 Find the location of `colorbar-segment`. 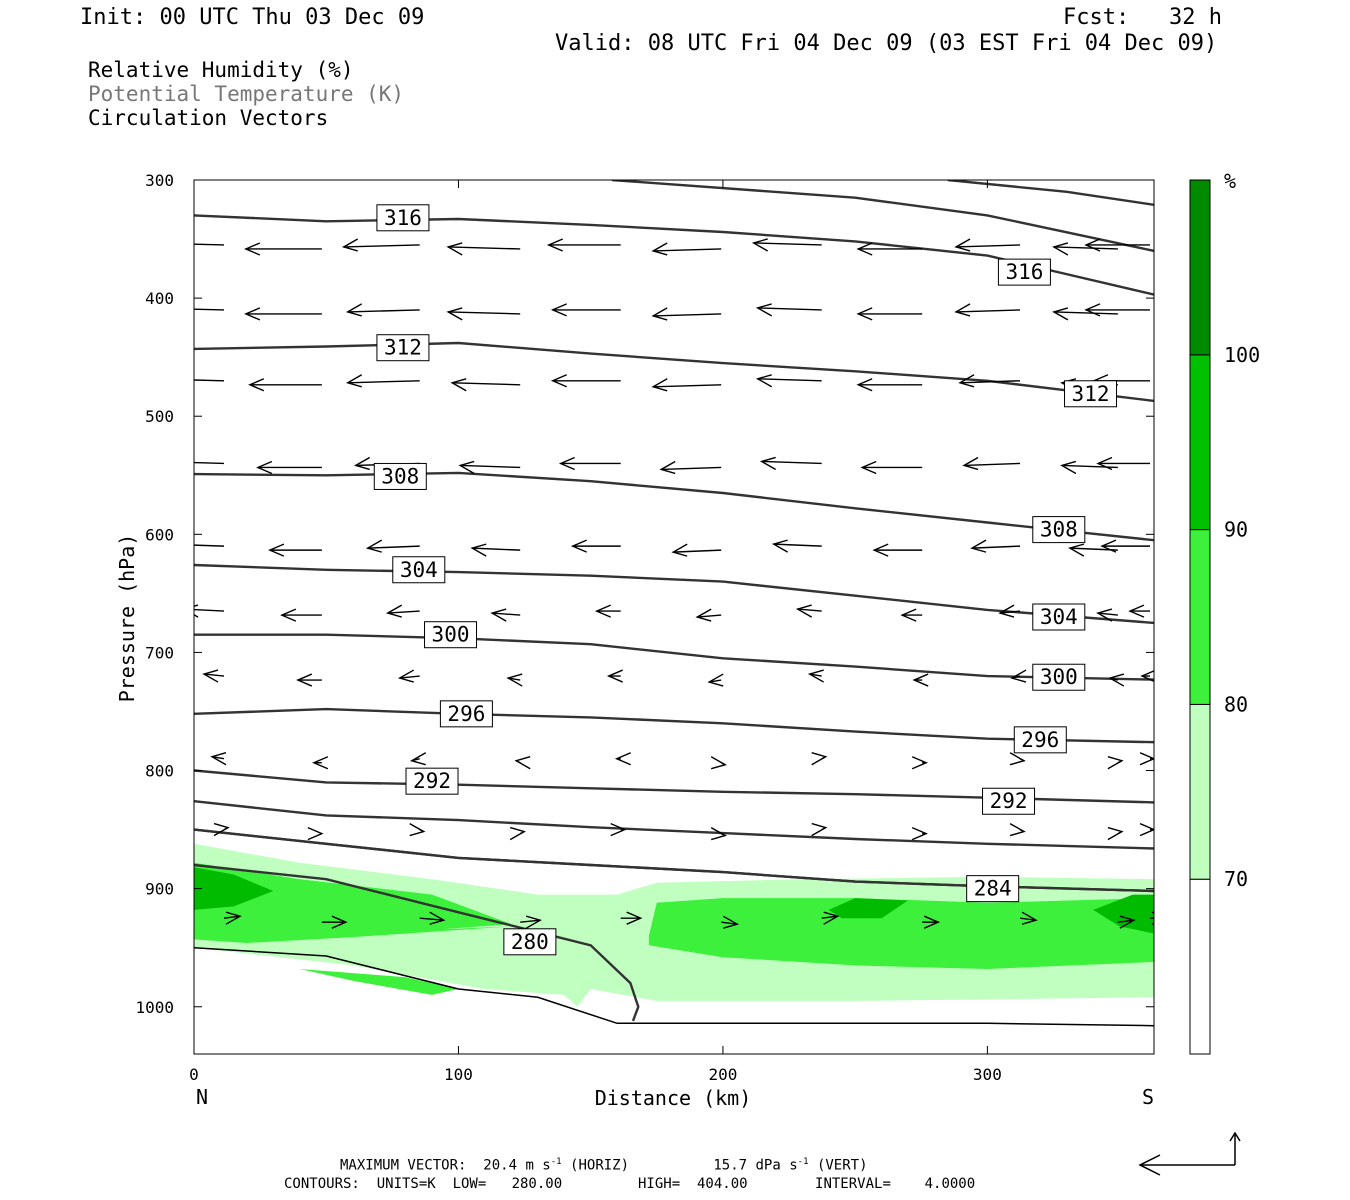

colorbar-segment is located at coordinates (1200, 442).